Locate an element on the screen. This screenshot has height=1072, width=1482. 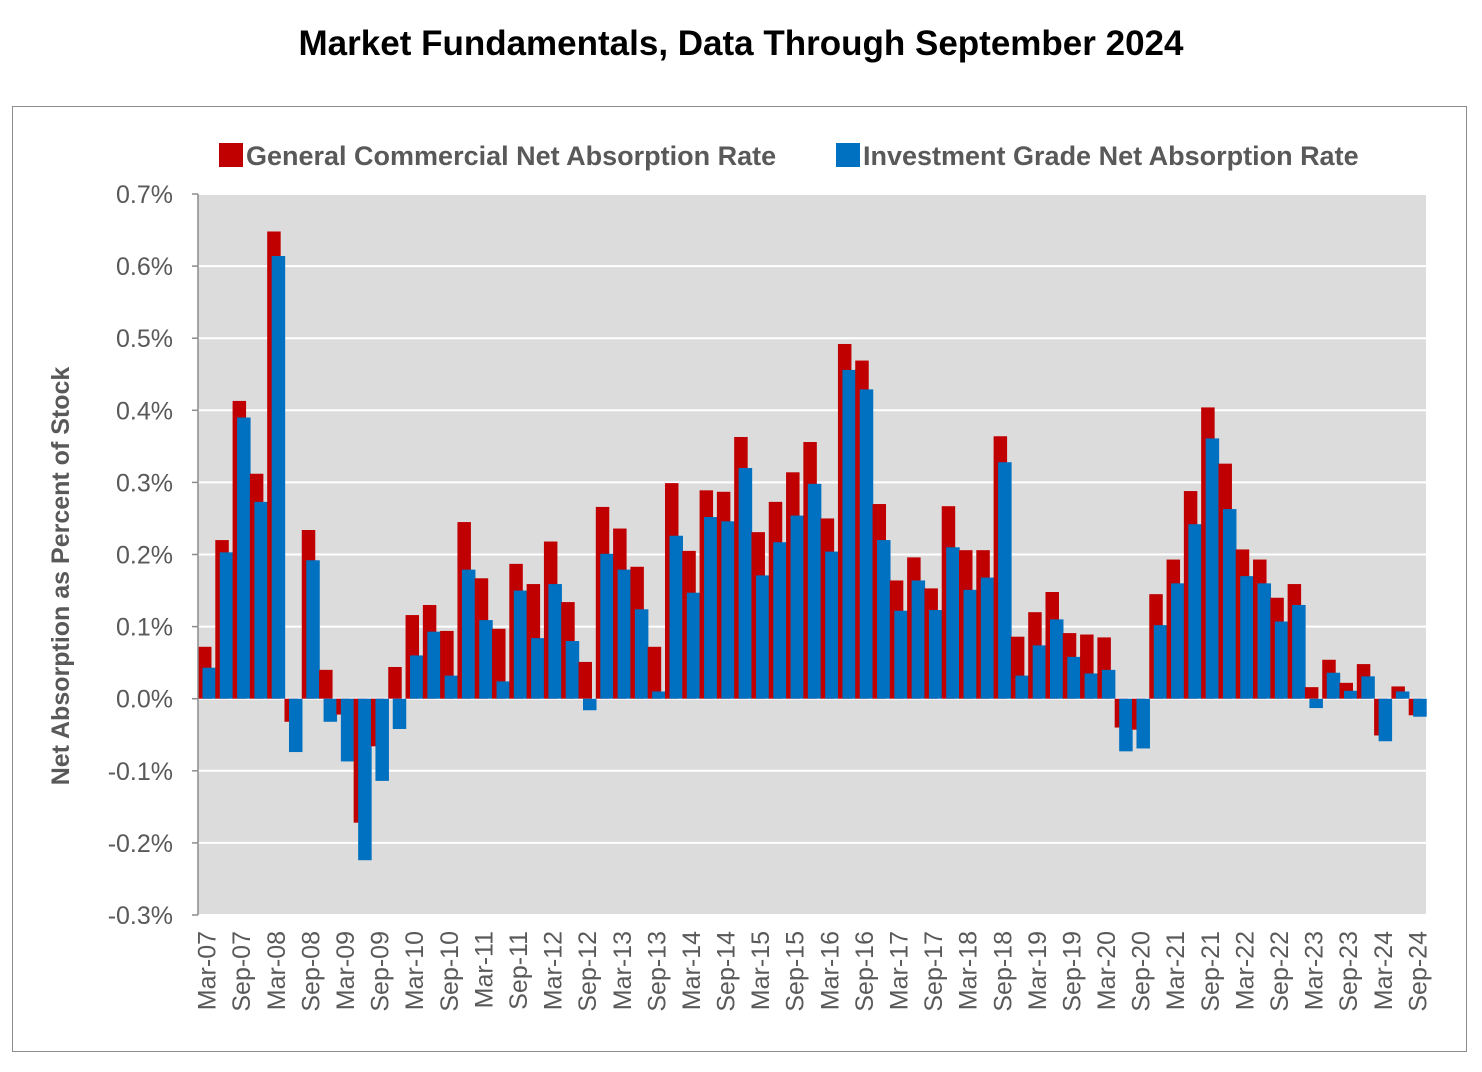
x-tick-label: Mar-07 is located at coordinates (208, 970).